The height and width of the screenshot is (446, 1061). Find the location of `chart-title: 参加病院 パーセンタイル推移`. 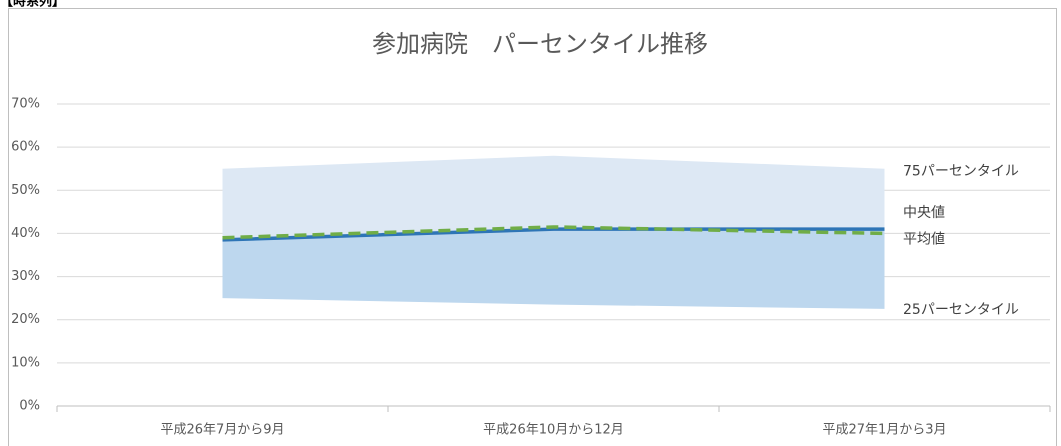

chart-title: 参加病院 パーセンタイル推移 is located at coordinates (540, 44).